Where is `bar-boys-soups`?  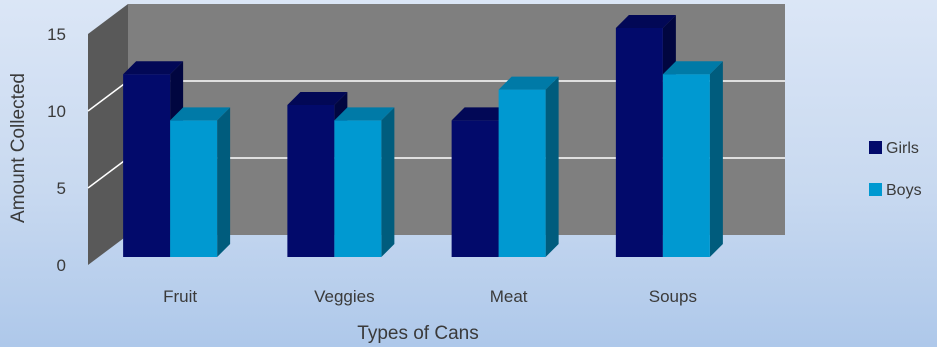
bar-boys-soups is located at coordinates (692, 159).